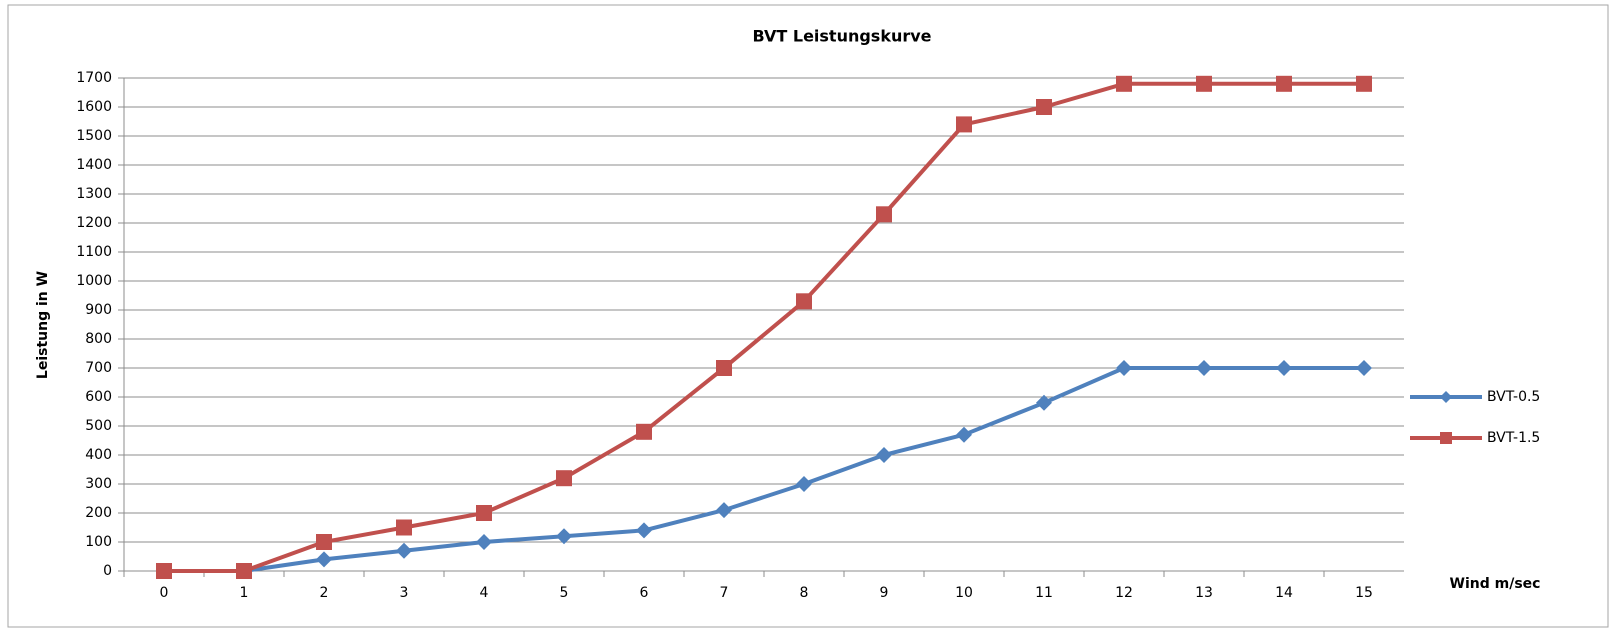 The width and height of the screenshot is (1613, 634). What do you see at coordinates (98, 542) in the screenshot?
I see `y-tick-label: 100` at bounding box center [98, 542].